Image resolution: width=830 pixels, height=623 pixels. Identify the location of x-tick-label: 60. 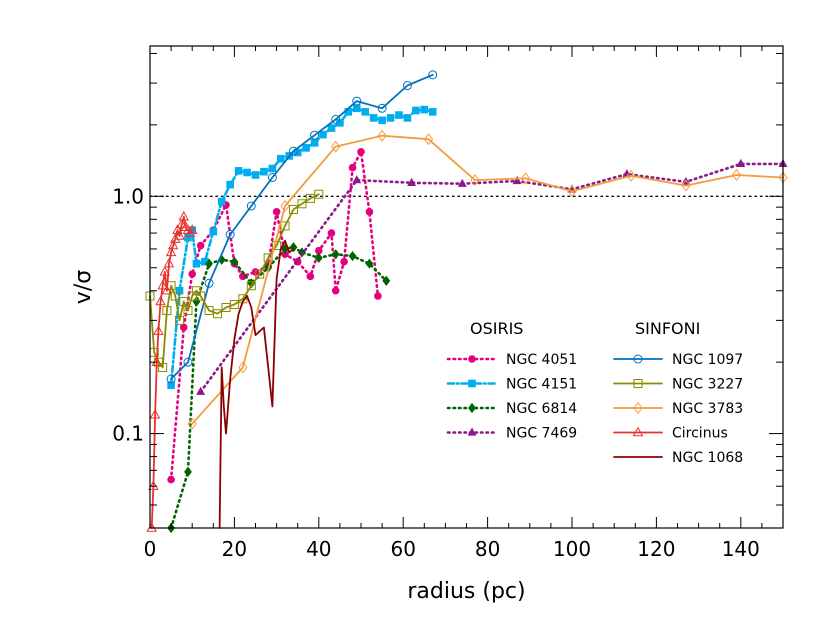
(402, 549).